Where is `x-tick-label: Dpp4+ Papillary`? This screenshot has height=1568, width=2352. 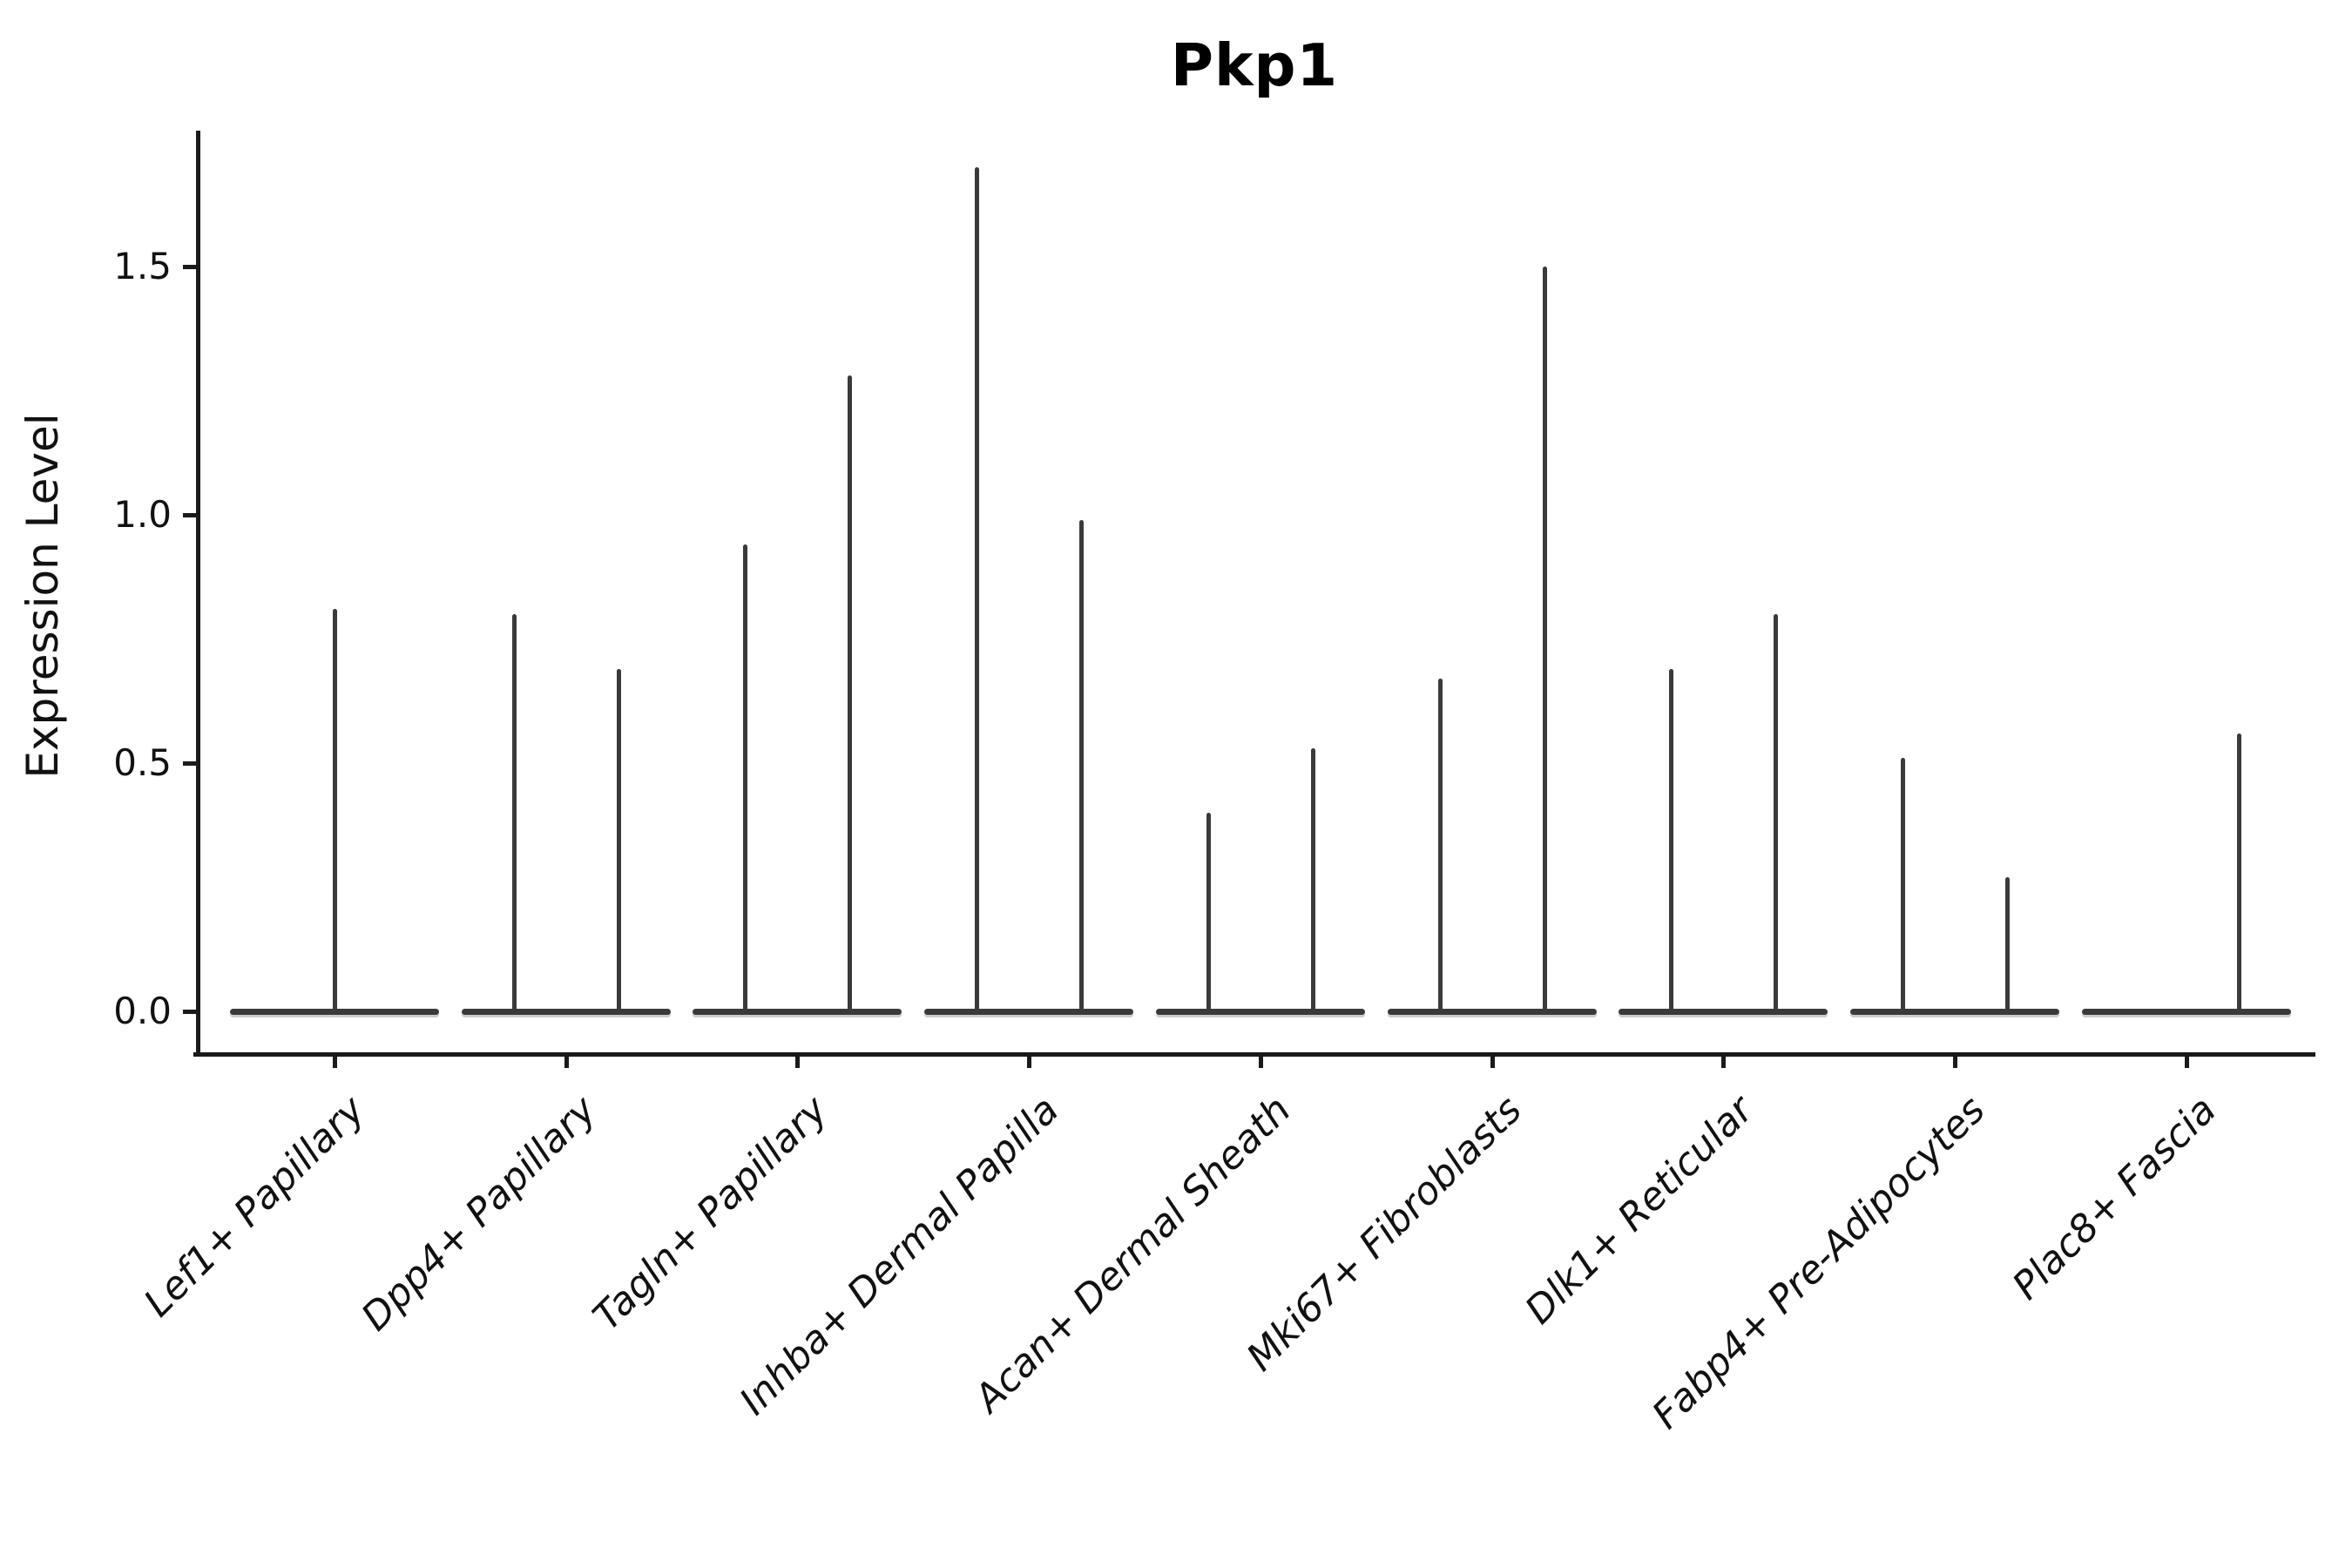
x-tick-label: Dpp4+ Papillary is located at coordinates (479, 1213).